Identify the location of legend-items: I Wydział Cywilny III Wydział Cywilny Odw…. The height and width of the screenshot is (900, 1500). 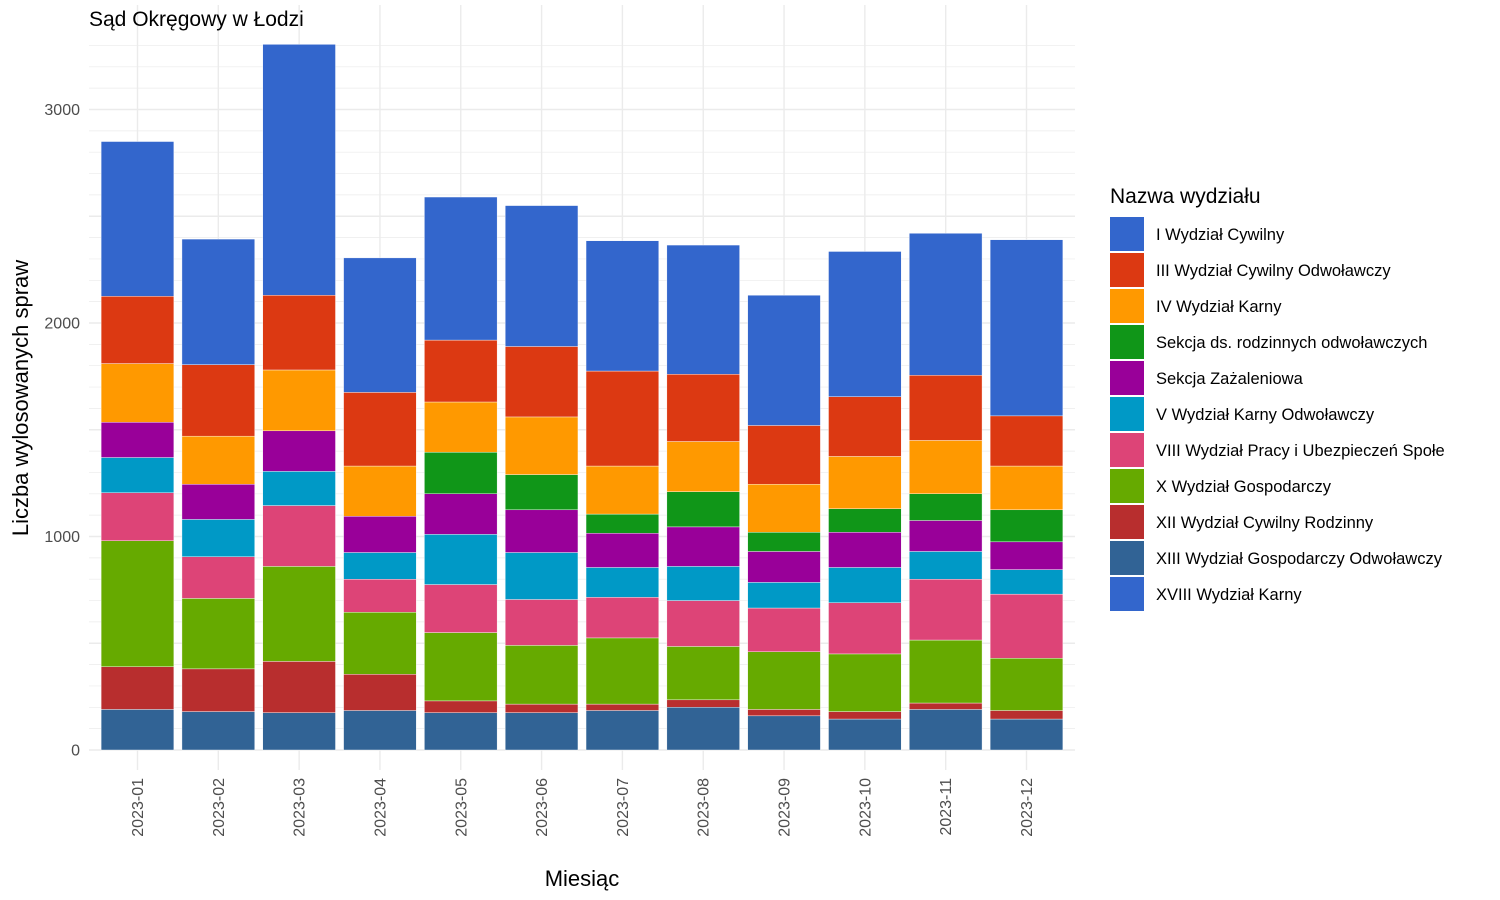
(1277, 414).